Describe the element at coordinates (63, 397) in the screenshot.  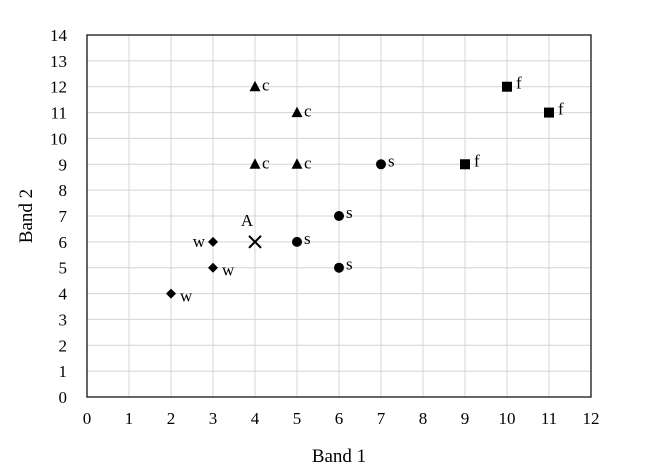
I see `y-tick-label: 0` at that location.